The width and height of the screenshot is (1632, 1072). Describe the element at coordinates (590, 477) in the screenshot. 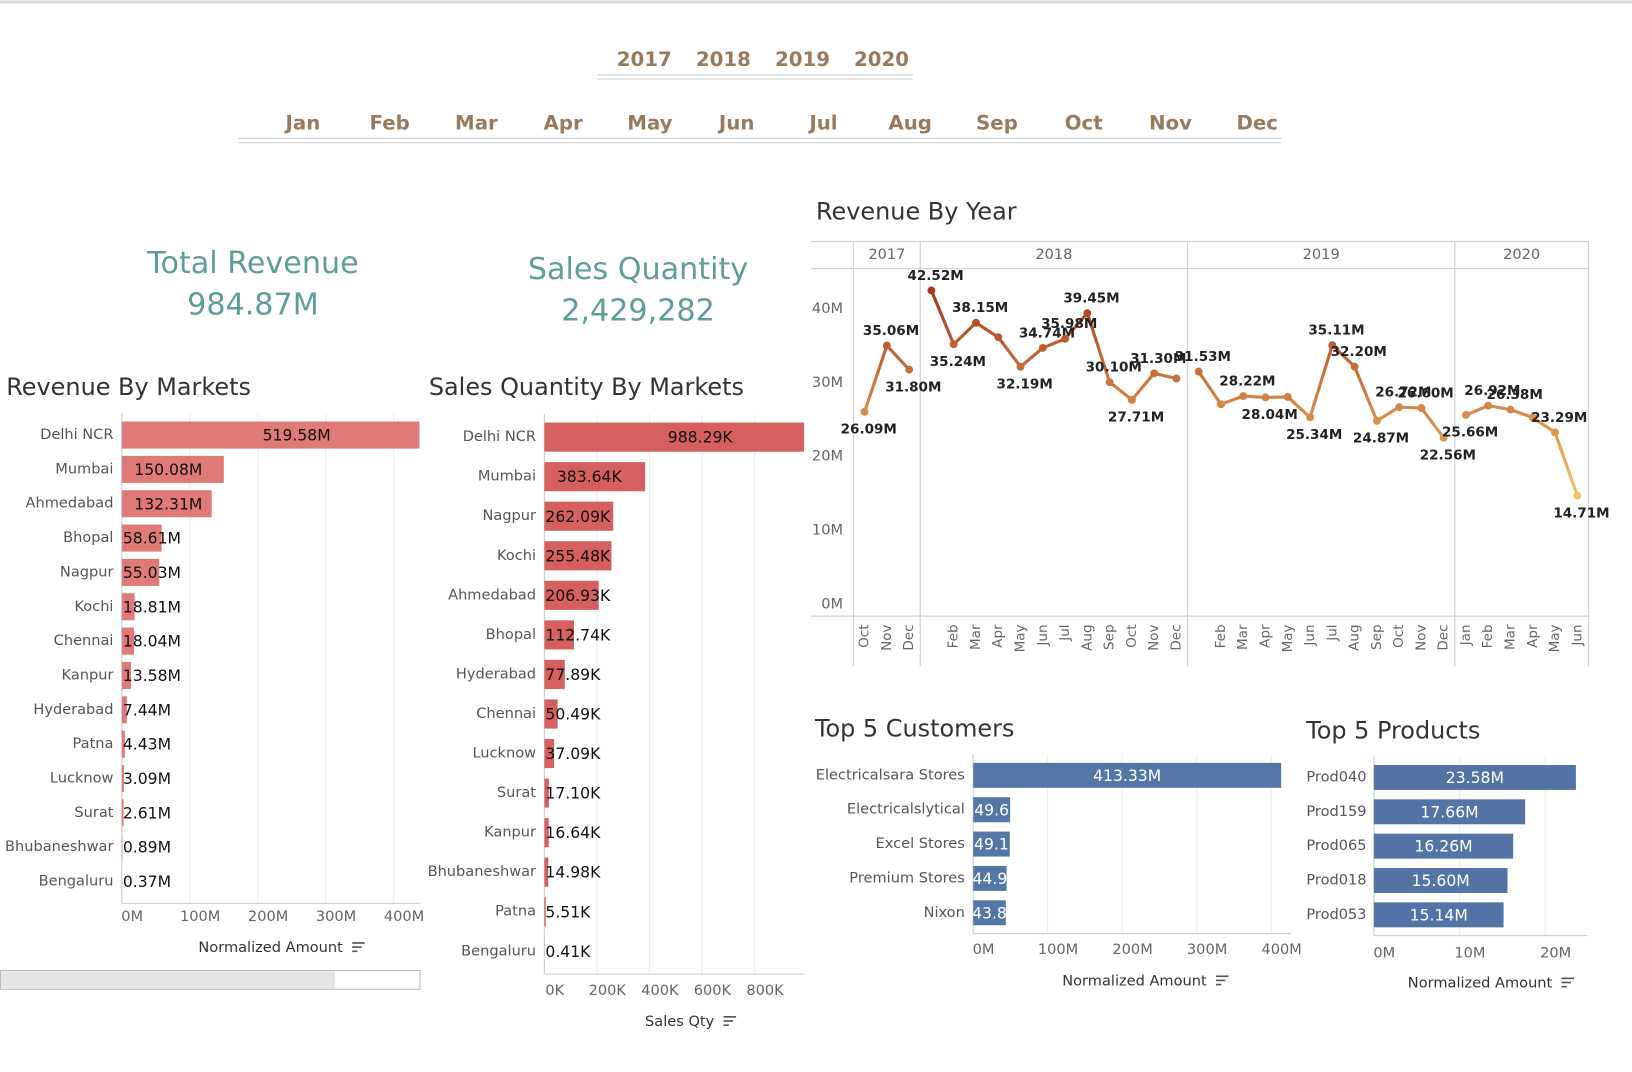

I see `value-label: 383.64K` at that location.